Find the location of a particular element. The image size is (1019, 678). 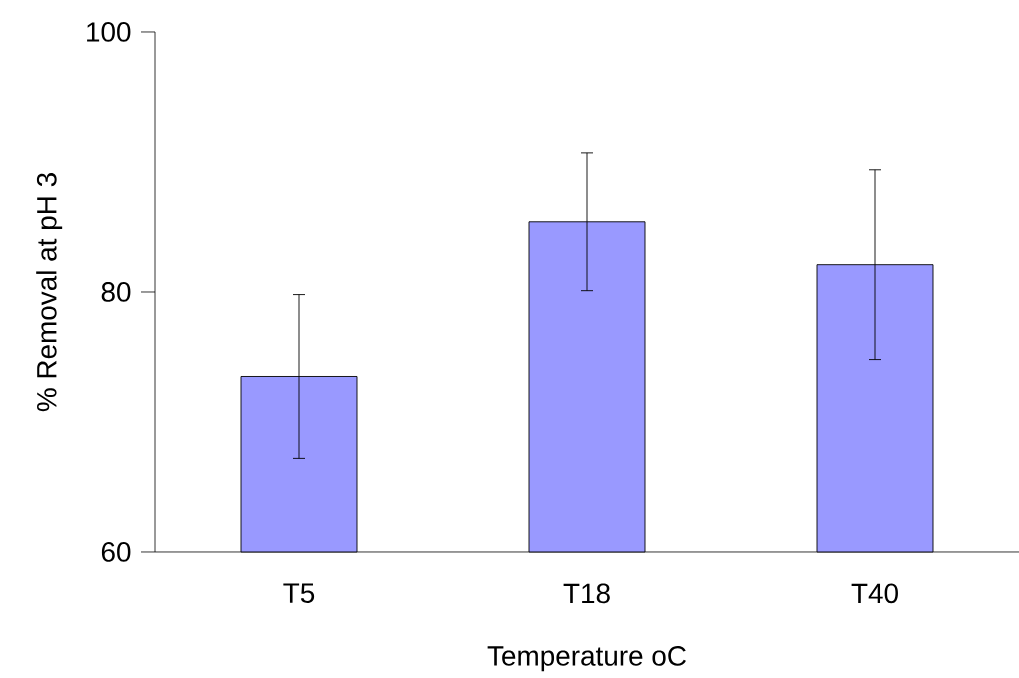

x-tick-label: T5 is located at coordinates (299, 593).